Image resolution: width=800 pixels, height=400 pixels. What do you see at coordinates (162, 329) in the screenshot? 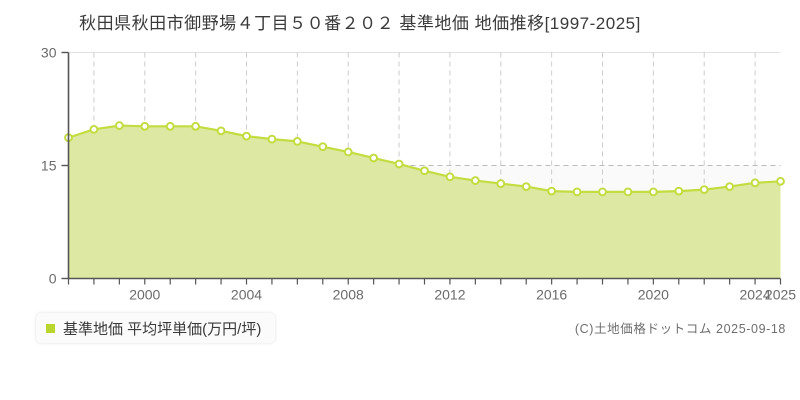
I see `legend-label: 基準地価 平均坪単価(万円/坪)` at bounding box center [162, 329].